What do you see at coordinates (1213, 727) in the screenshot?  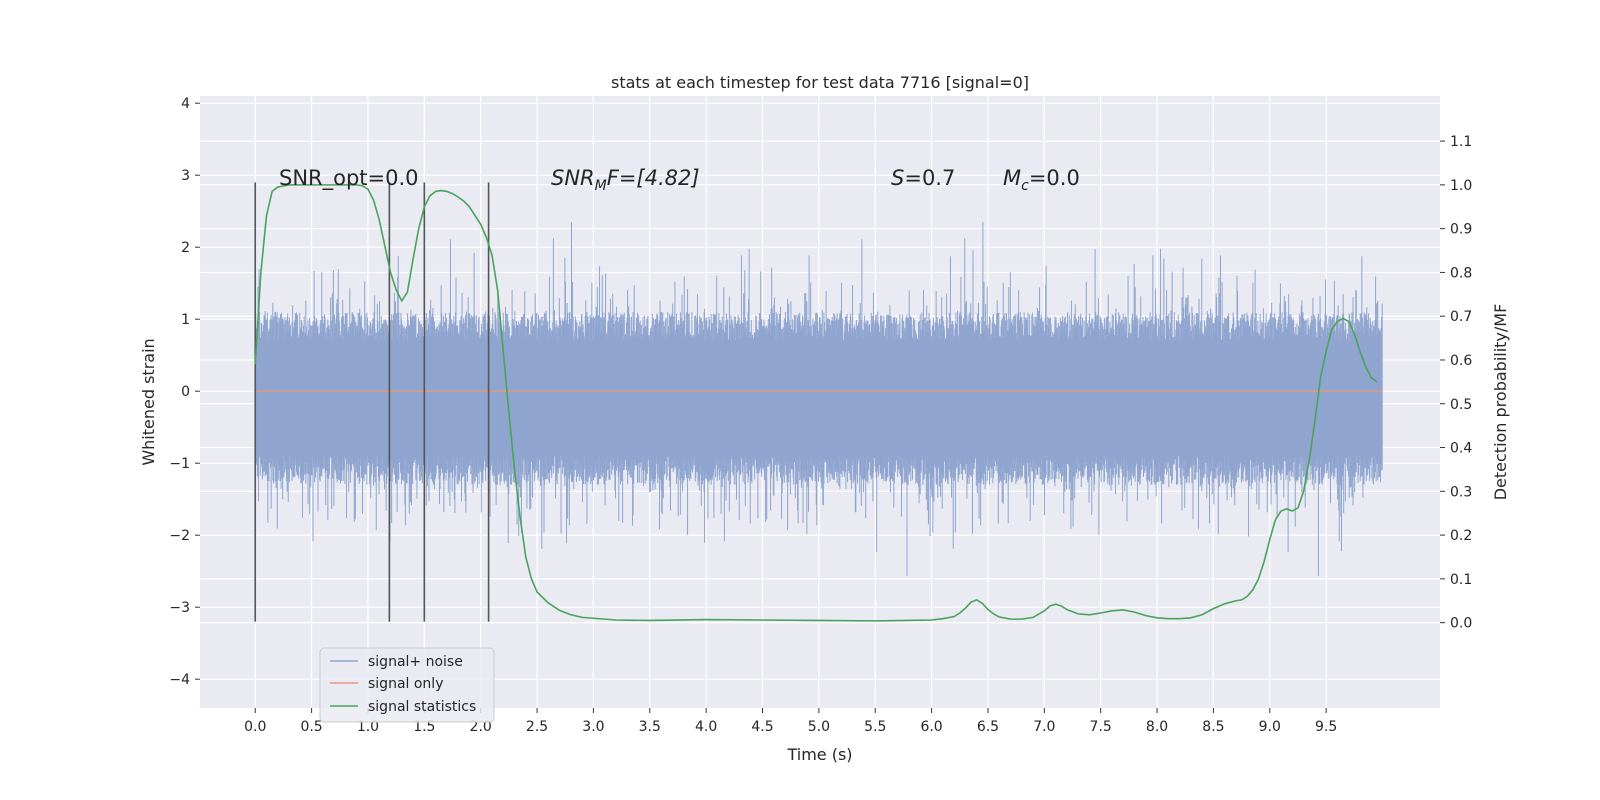 I see `x-tick-label: 8.5` at bounding box center [1213, 727].